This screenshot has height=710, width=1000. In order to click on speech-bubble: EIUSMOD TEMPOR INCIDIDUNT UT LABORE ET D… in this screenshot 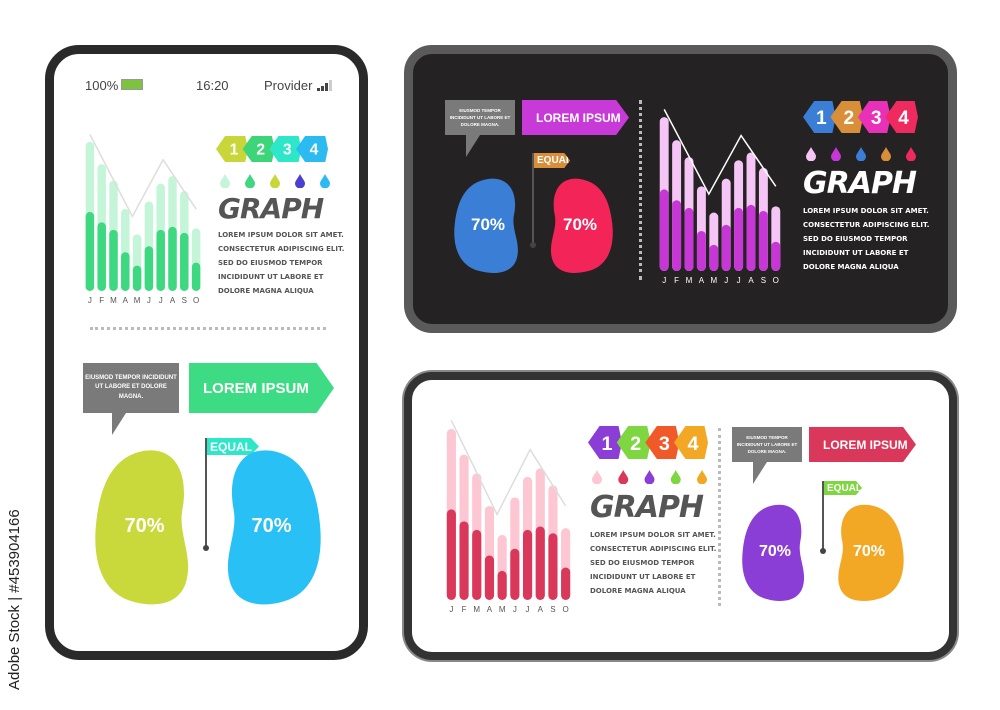, I will do `click(767, 455)`.